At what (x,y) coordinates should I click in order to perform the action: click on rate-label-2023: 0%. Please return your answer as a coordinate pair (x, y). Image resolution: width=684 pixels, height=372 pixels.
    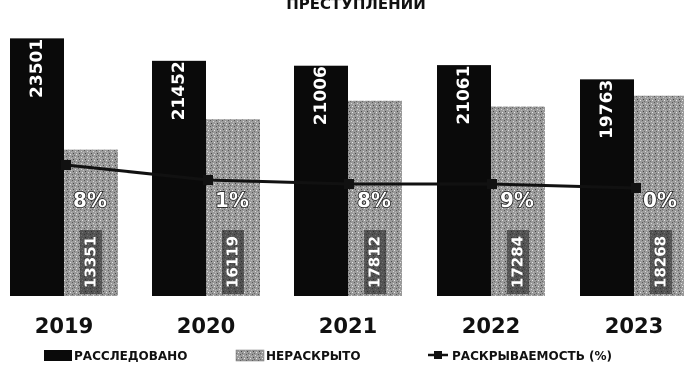
    Looking at the image, I should click on (660, 200).